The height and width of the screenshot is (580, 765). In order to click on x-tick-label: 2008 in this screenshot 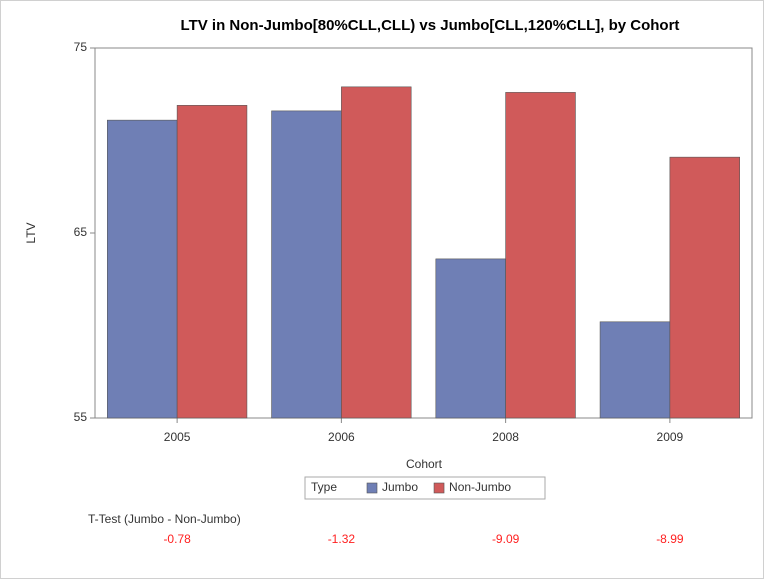, I will do `click(505, 437)`.